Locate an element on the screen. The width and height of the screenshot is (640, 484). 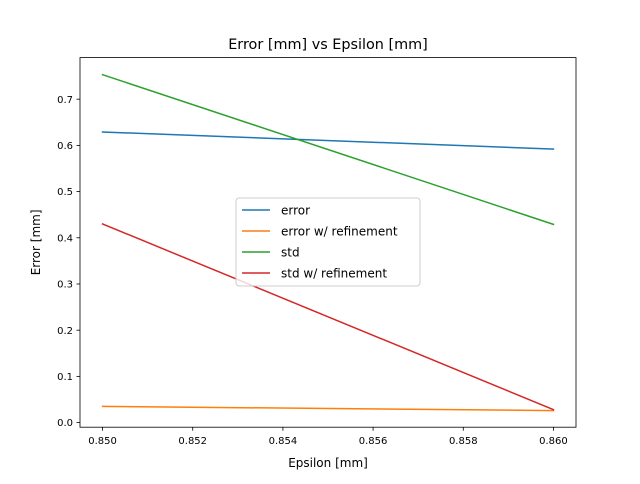
legend-entry: error w/ refinement is located at coordinates (339, 232).